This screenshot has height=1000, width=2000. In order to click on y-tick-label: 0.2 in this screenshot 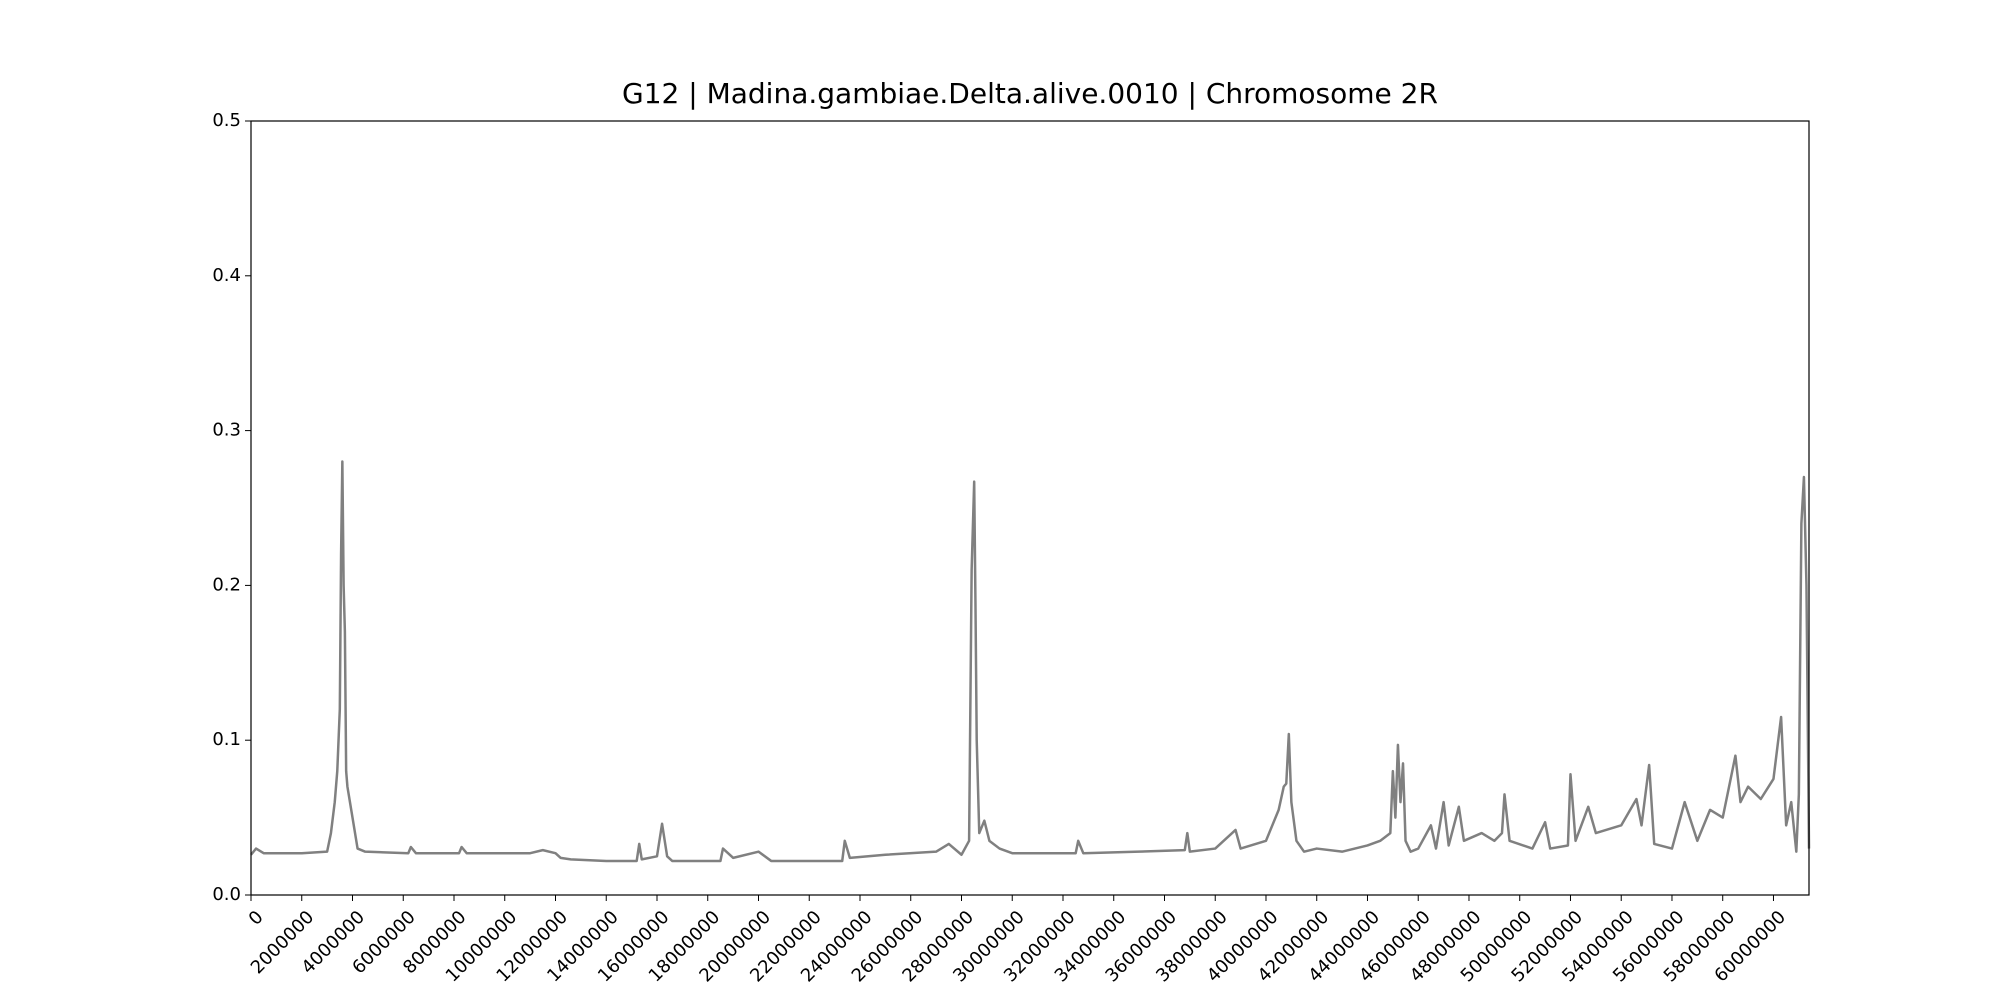, I will do `click(226, 584)`.